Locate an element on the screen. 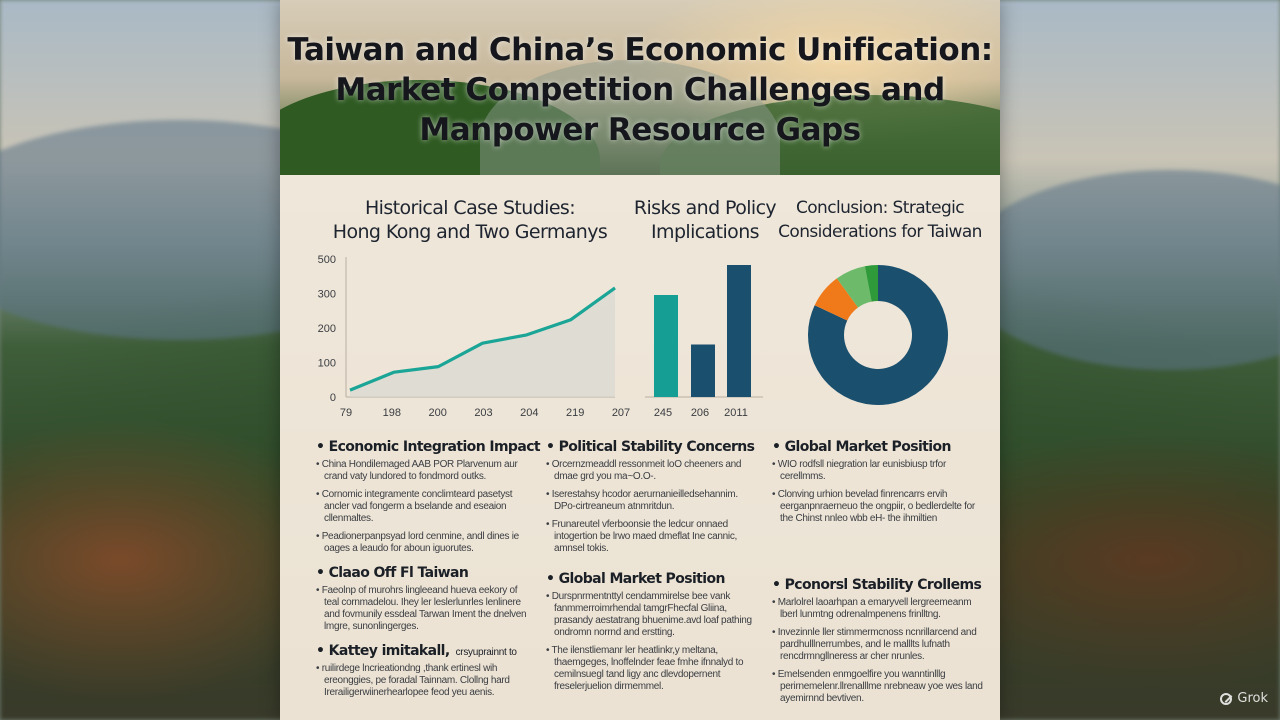 The image size is (1280, 720). x-tick-label: 79 is located at coordinates (346, 413).